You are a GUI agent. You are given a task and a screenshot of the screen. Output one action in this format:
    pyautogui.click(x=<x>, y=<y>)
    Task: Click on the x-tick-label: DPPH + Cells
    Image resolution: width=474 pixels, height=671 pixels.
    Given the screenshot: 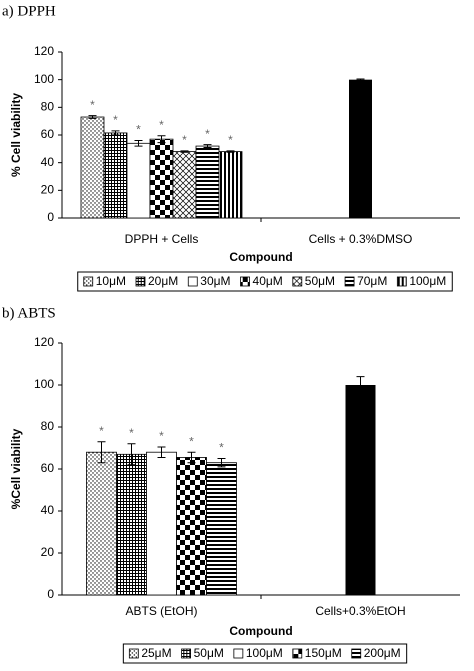 What is the action you would take?
    pyautogui.click(x=162, y=239)
    